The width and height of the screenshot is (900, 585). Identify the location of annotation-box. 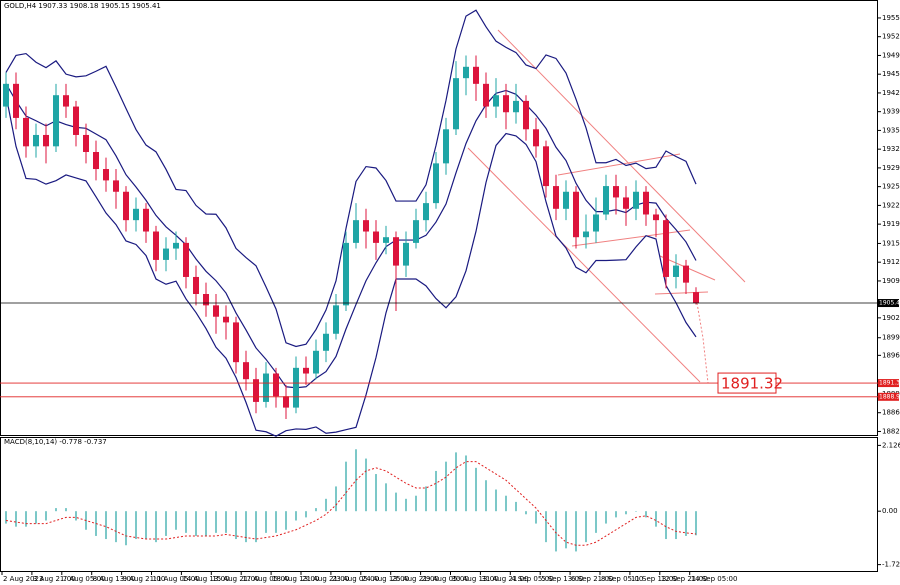
(747, 383).